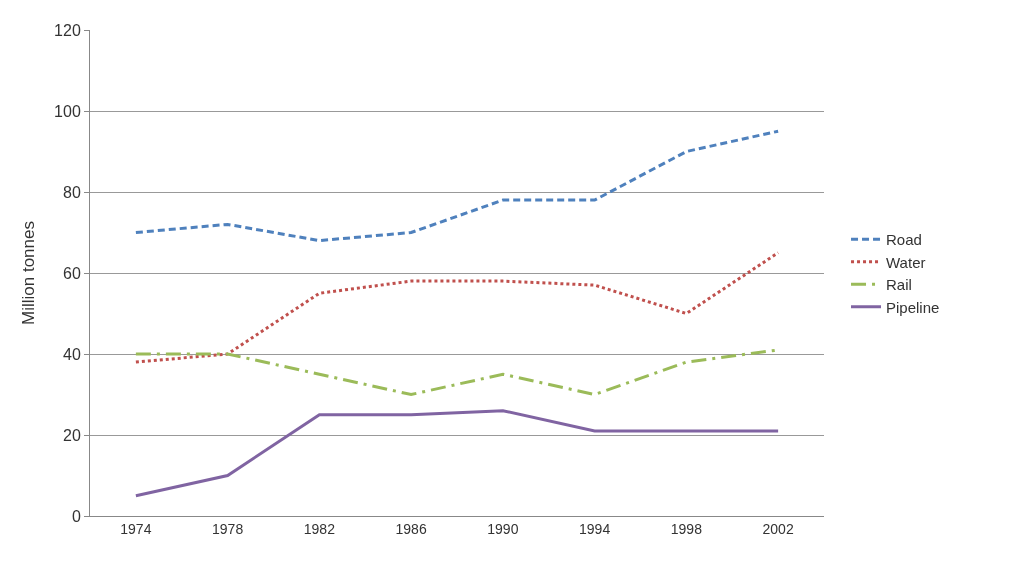 This screenshot has width=1024, height=576. What do you see at coordinates (503, 528) in the screenshot?
I see `x-tick-label: 1990` at bounding box center [503, 528].